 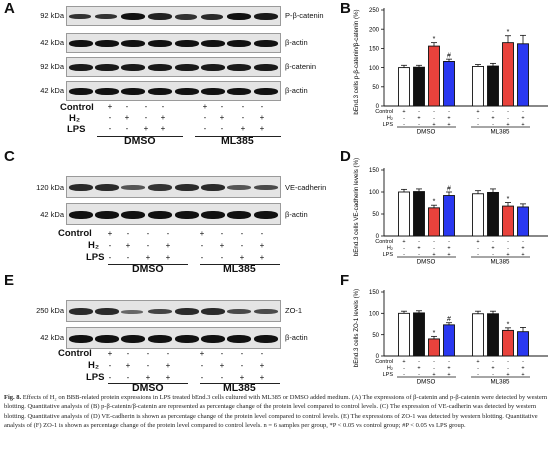 I want to click on group-underline, so click(x=140, y=136).